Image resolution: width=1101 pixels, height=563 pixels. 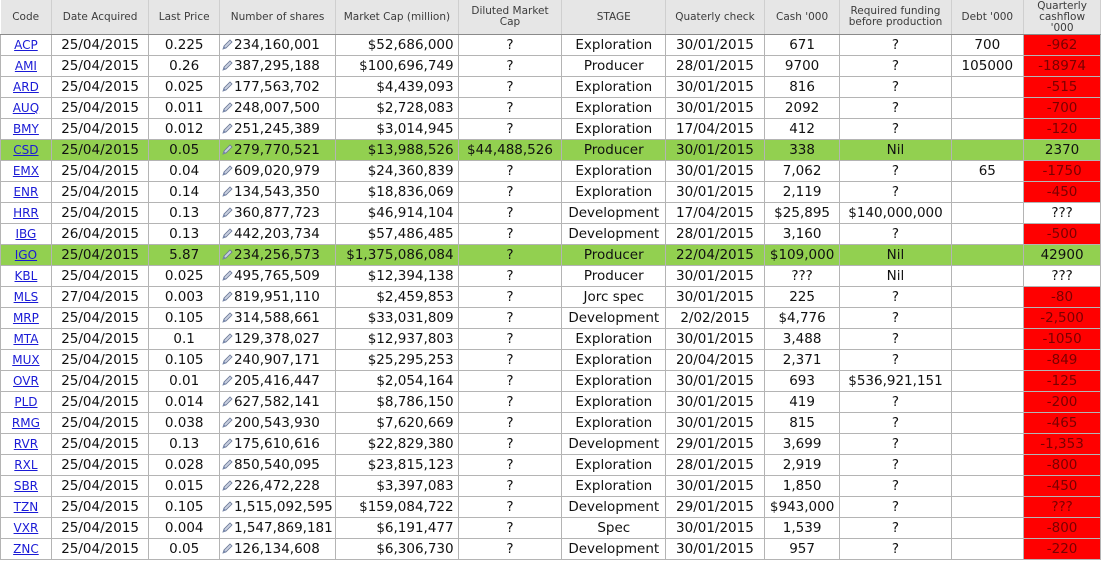 I want to click on shares-cell: 1,515,092,595, so click(x=277, y=507).